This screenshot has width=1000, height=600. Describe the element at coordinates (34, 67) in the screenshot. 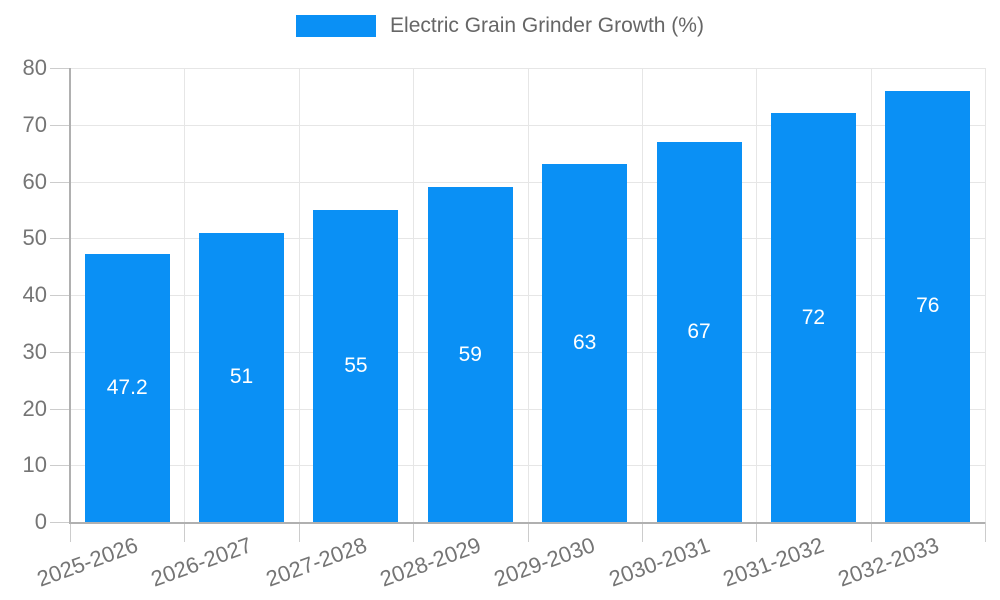

I see `y-axis-tick-label: 80` at that location.